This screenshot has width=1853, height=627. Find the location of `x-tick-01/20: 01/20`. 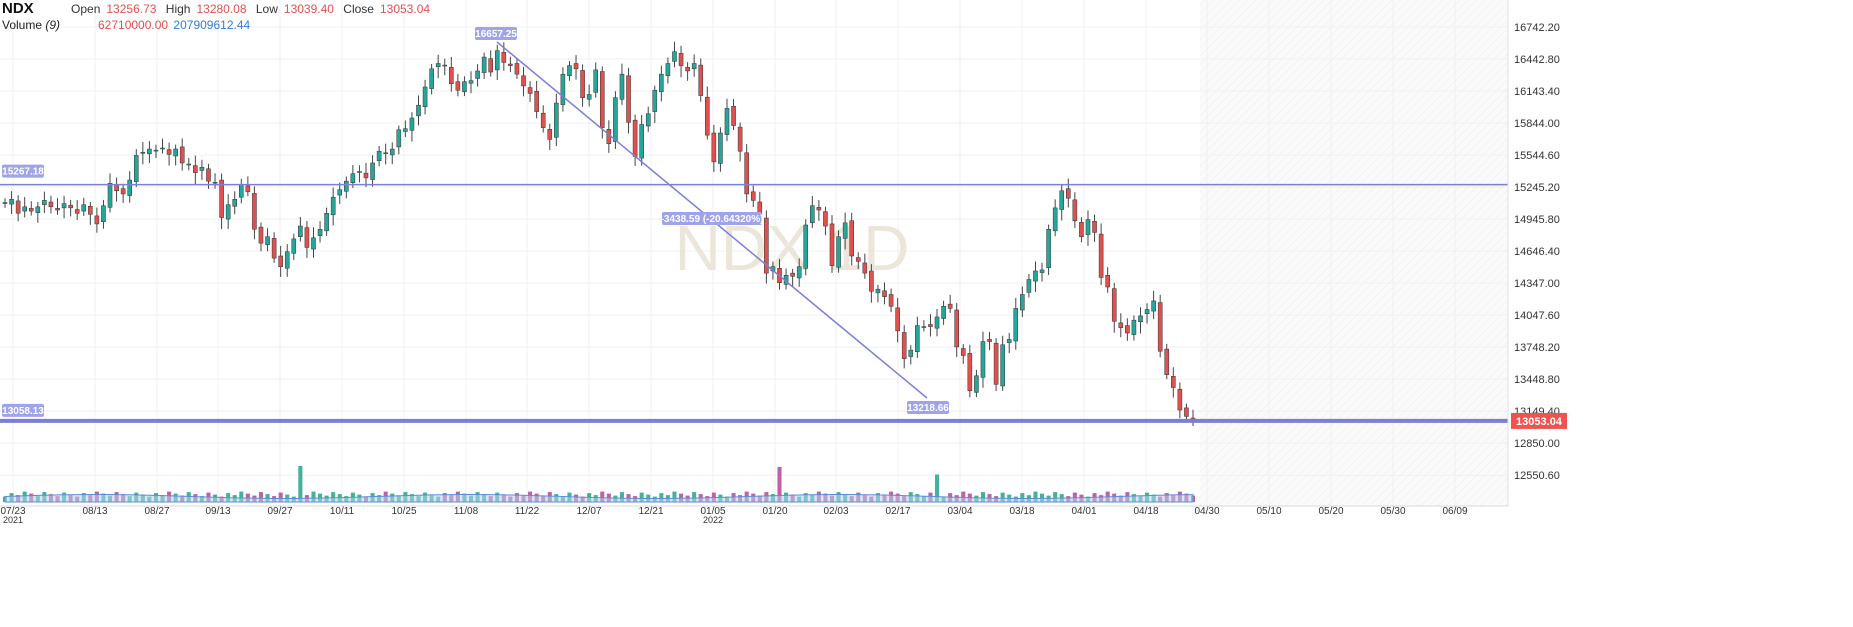

x-tick-01/20: 01/20 is located at coordinates (774, 511).